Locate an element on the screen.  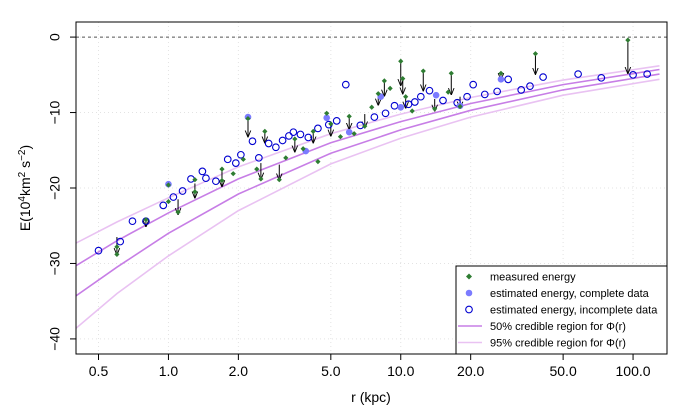
legend-label-measured: measured energy is located at coordinates (533, 278).